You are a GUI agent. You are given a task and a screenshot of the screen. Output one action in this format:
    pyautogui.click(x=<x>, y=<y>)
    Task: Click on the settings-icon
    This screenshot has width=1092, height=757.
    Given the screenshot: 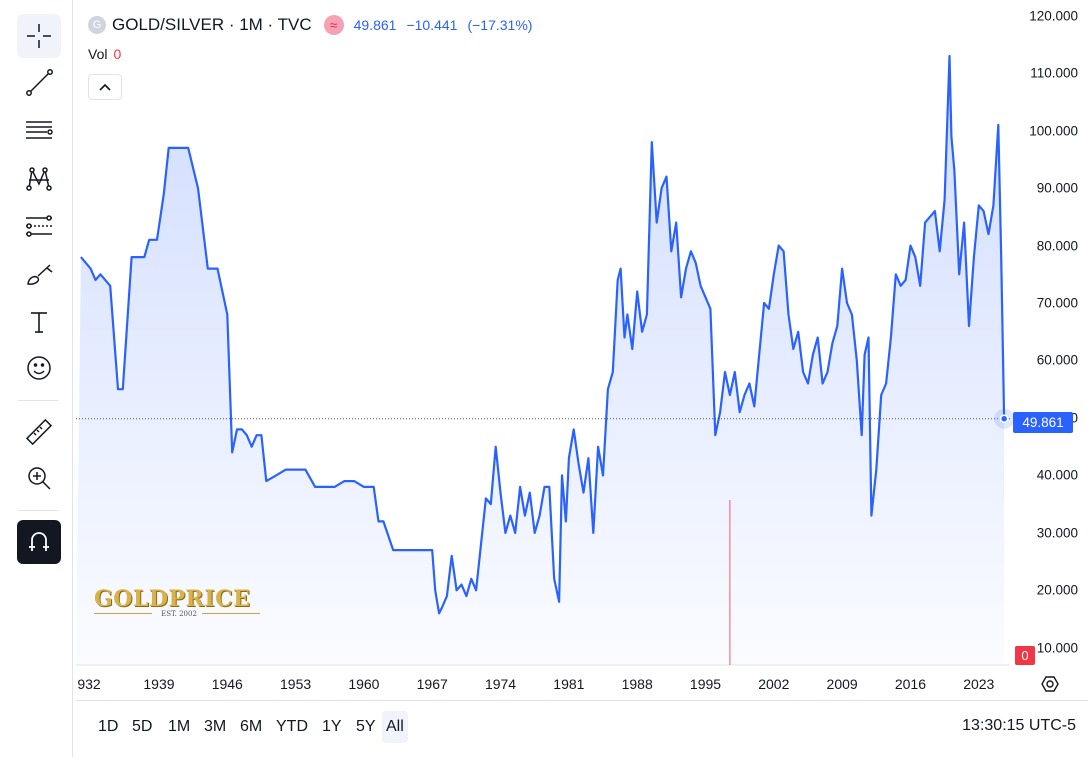 What is the action you would take?
    pyautogui.click(x=1050, y=684)
    